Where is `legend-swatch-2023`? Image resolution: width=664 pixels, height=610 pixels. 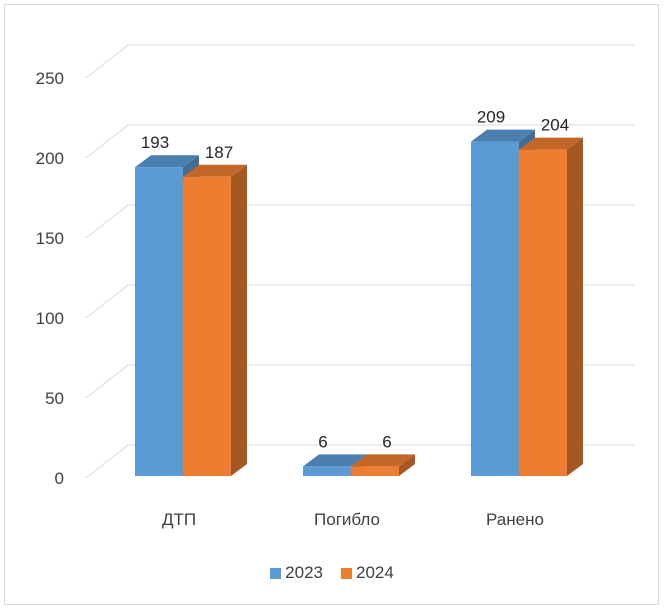 legend-swatch-2023 is located at coordinates (276, 573).